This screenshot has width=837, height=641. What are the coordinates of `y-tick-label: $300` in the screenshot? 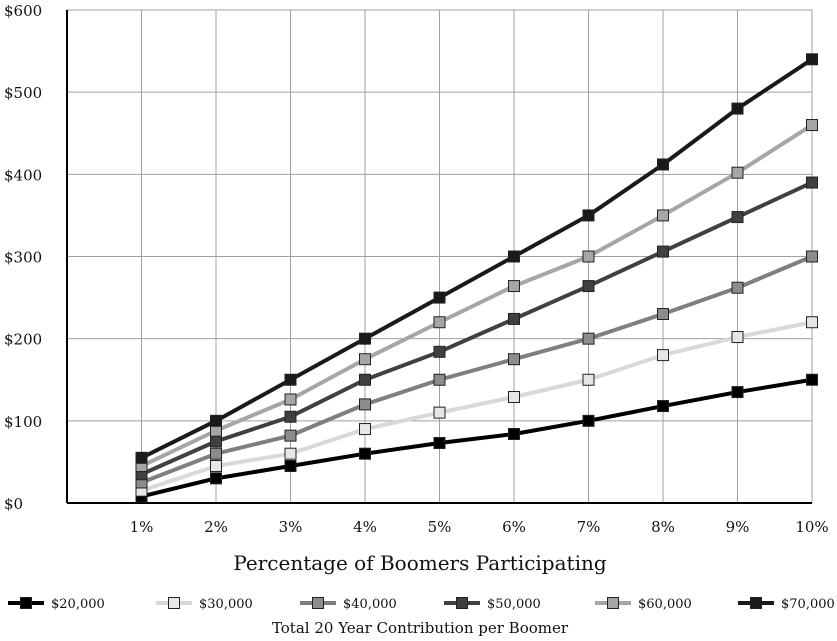 It's located at (23, 258).